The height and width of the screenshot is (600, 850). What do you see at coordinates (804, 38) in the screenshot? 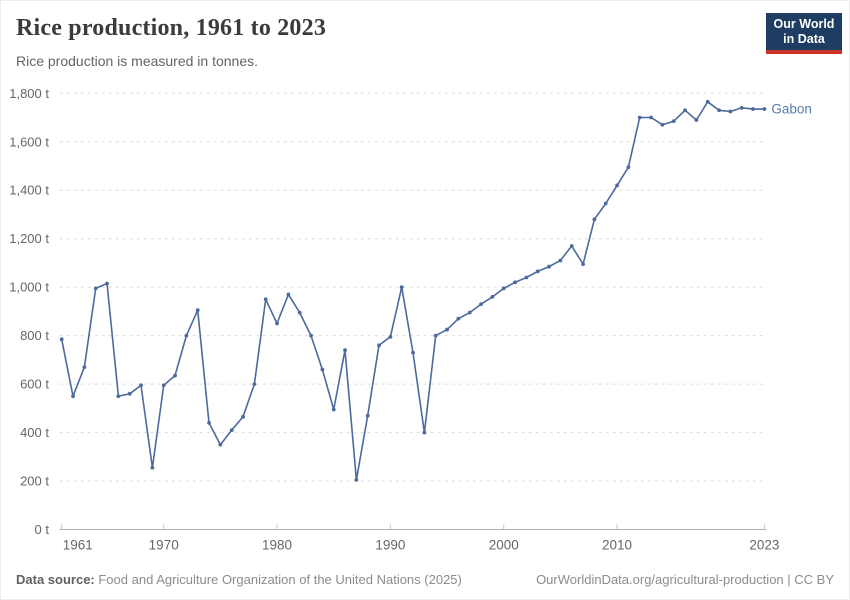
I see `owid-logo-line2: in Data` at bounding box center [804, 38].